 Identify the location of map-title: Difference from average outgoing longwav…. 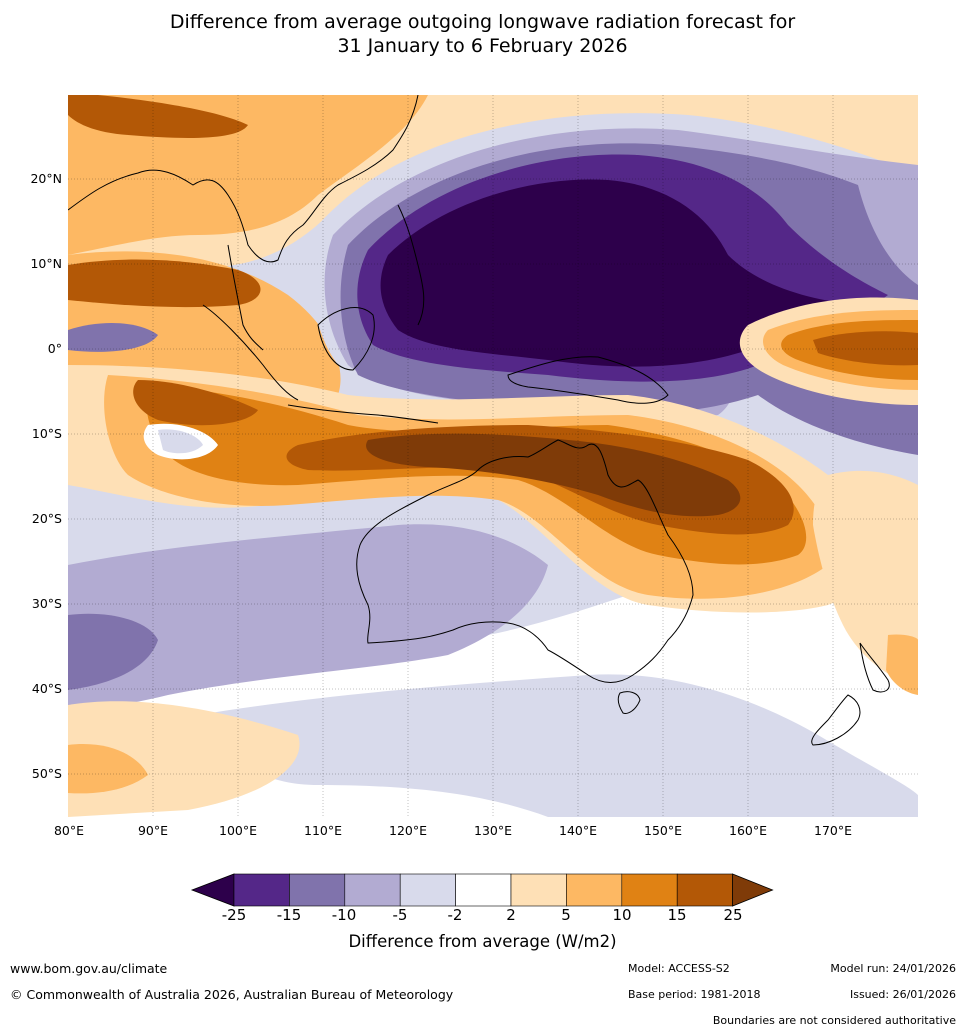
(482, 34).